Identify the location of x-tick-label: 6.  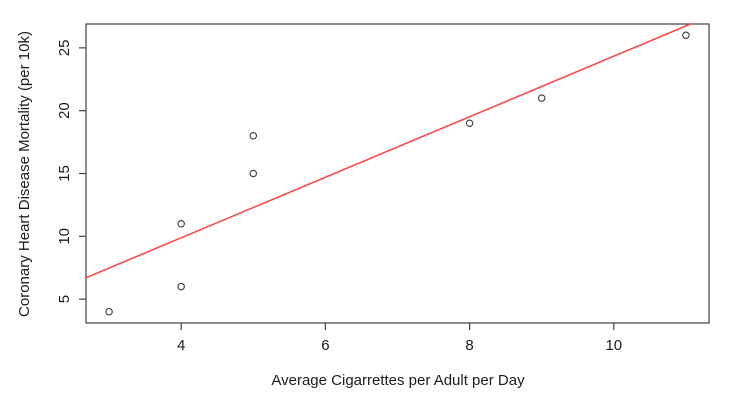
(325, 345).